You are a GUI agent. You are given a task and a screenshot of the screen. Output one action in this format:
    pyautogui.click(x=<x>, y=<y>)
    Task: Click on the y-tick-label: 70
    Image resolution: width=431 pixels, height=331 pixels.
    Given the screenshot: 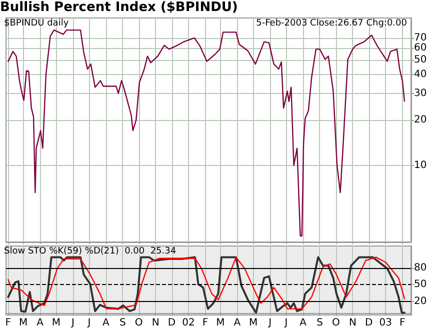 What is the action you would take?
    pyautogui.click(x=420, y=38)
    